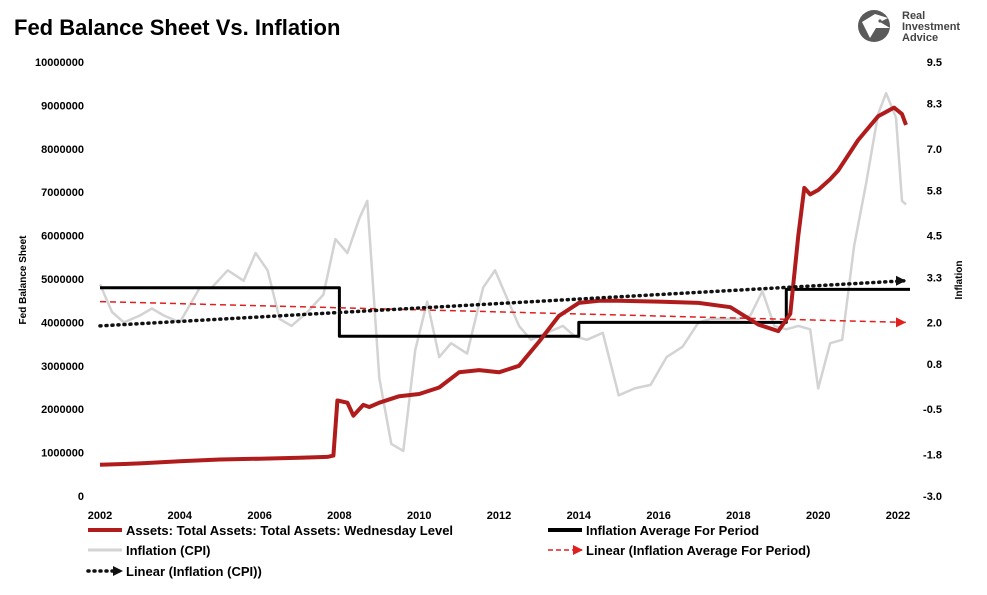  I want to click on y-tick-label-left: 6000000, so click(62, 237).